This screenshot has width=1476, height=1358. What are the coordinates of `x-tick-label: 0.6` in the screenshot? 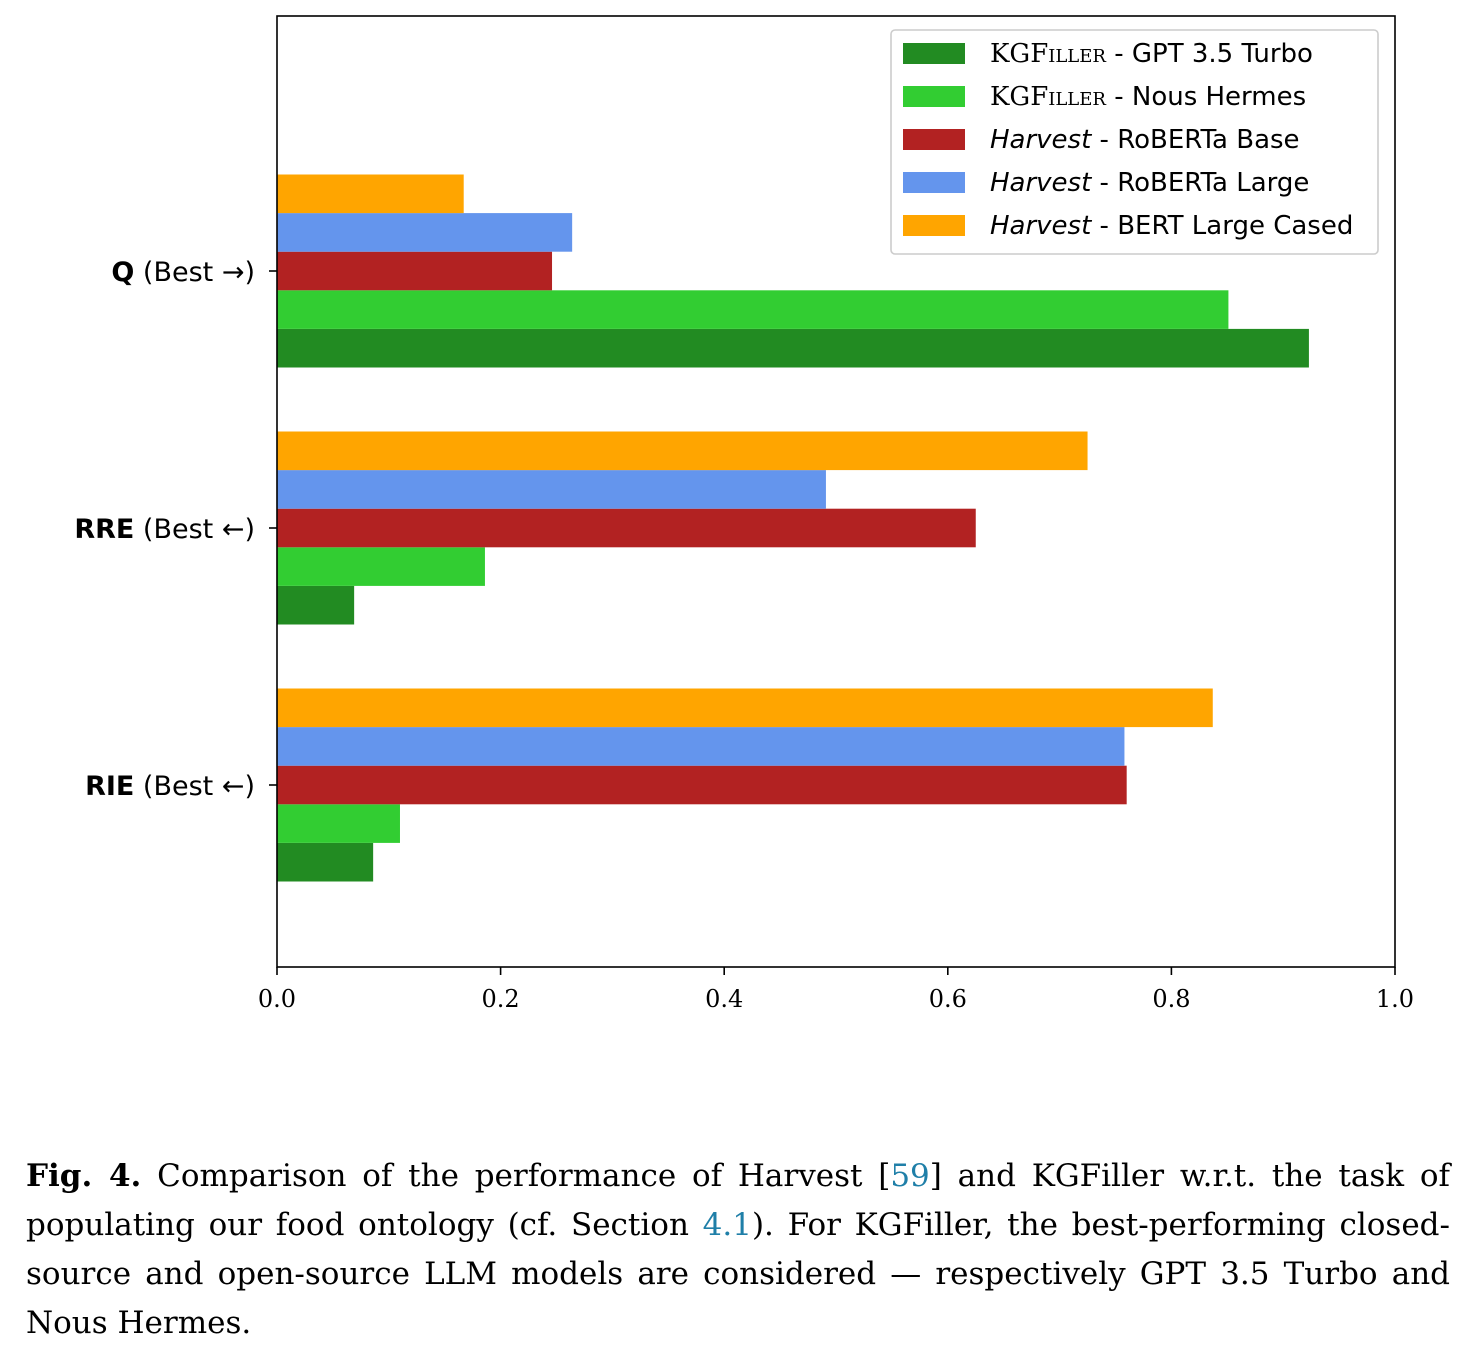 It's located at (948, 999).